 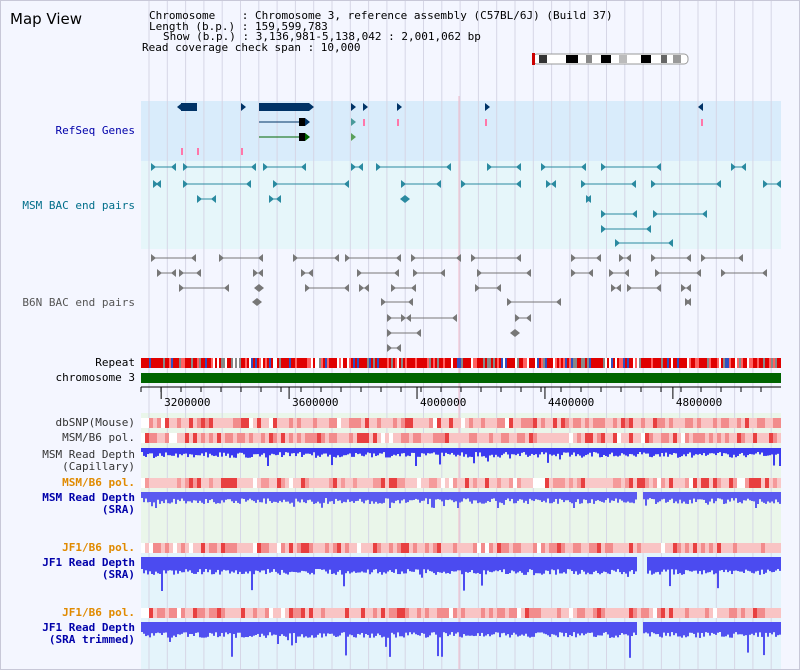 I want to click on msm-bac-end-pairs-label: MSM BAC end pairs, so click(x=78, y=205).